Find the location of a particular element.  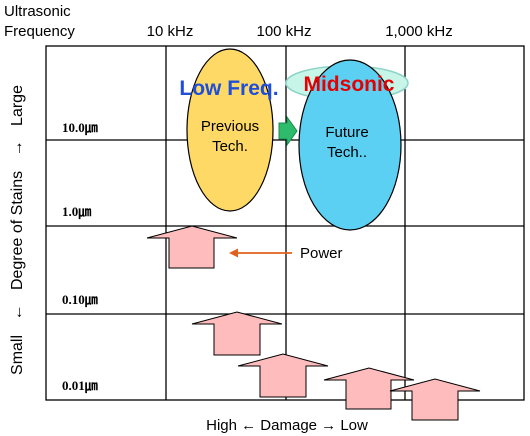

future-tech-label-line2: Tech.. is located at coordinates (347, 152).